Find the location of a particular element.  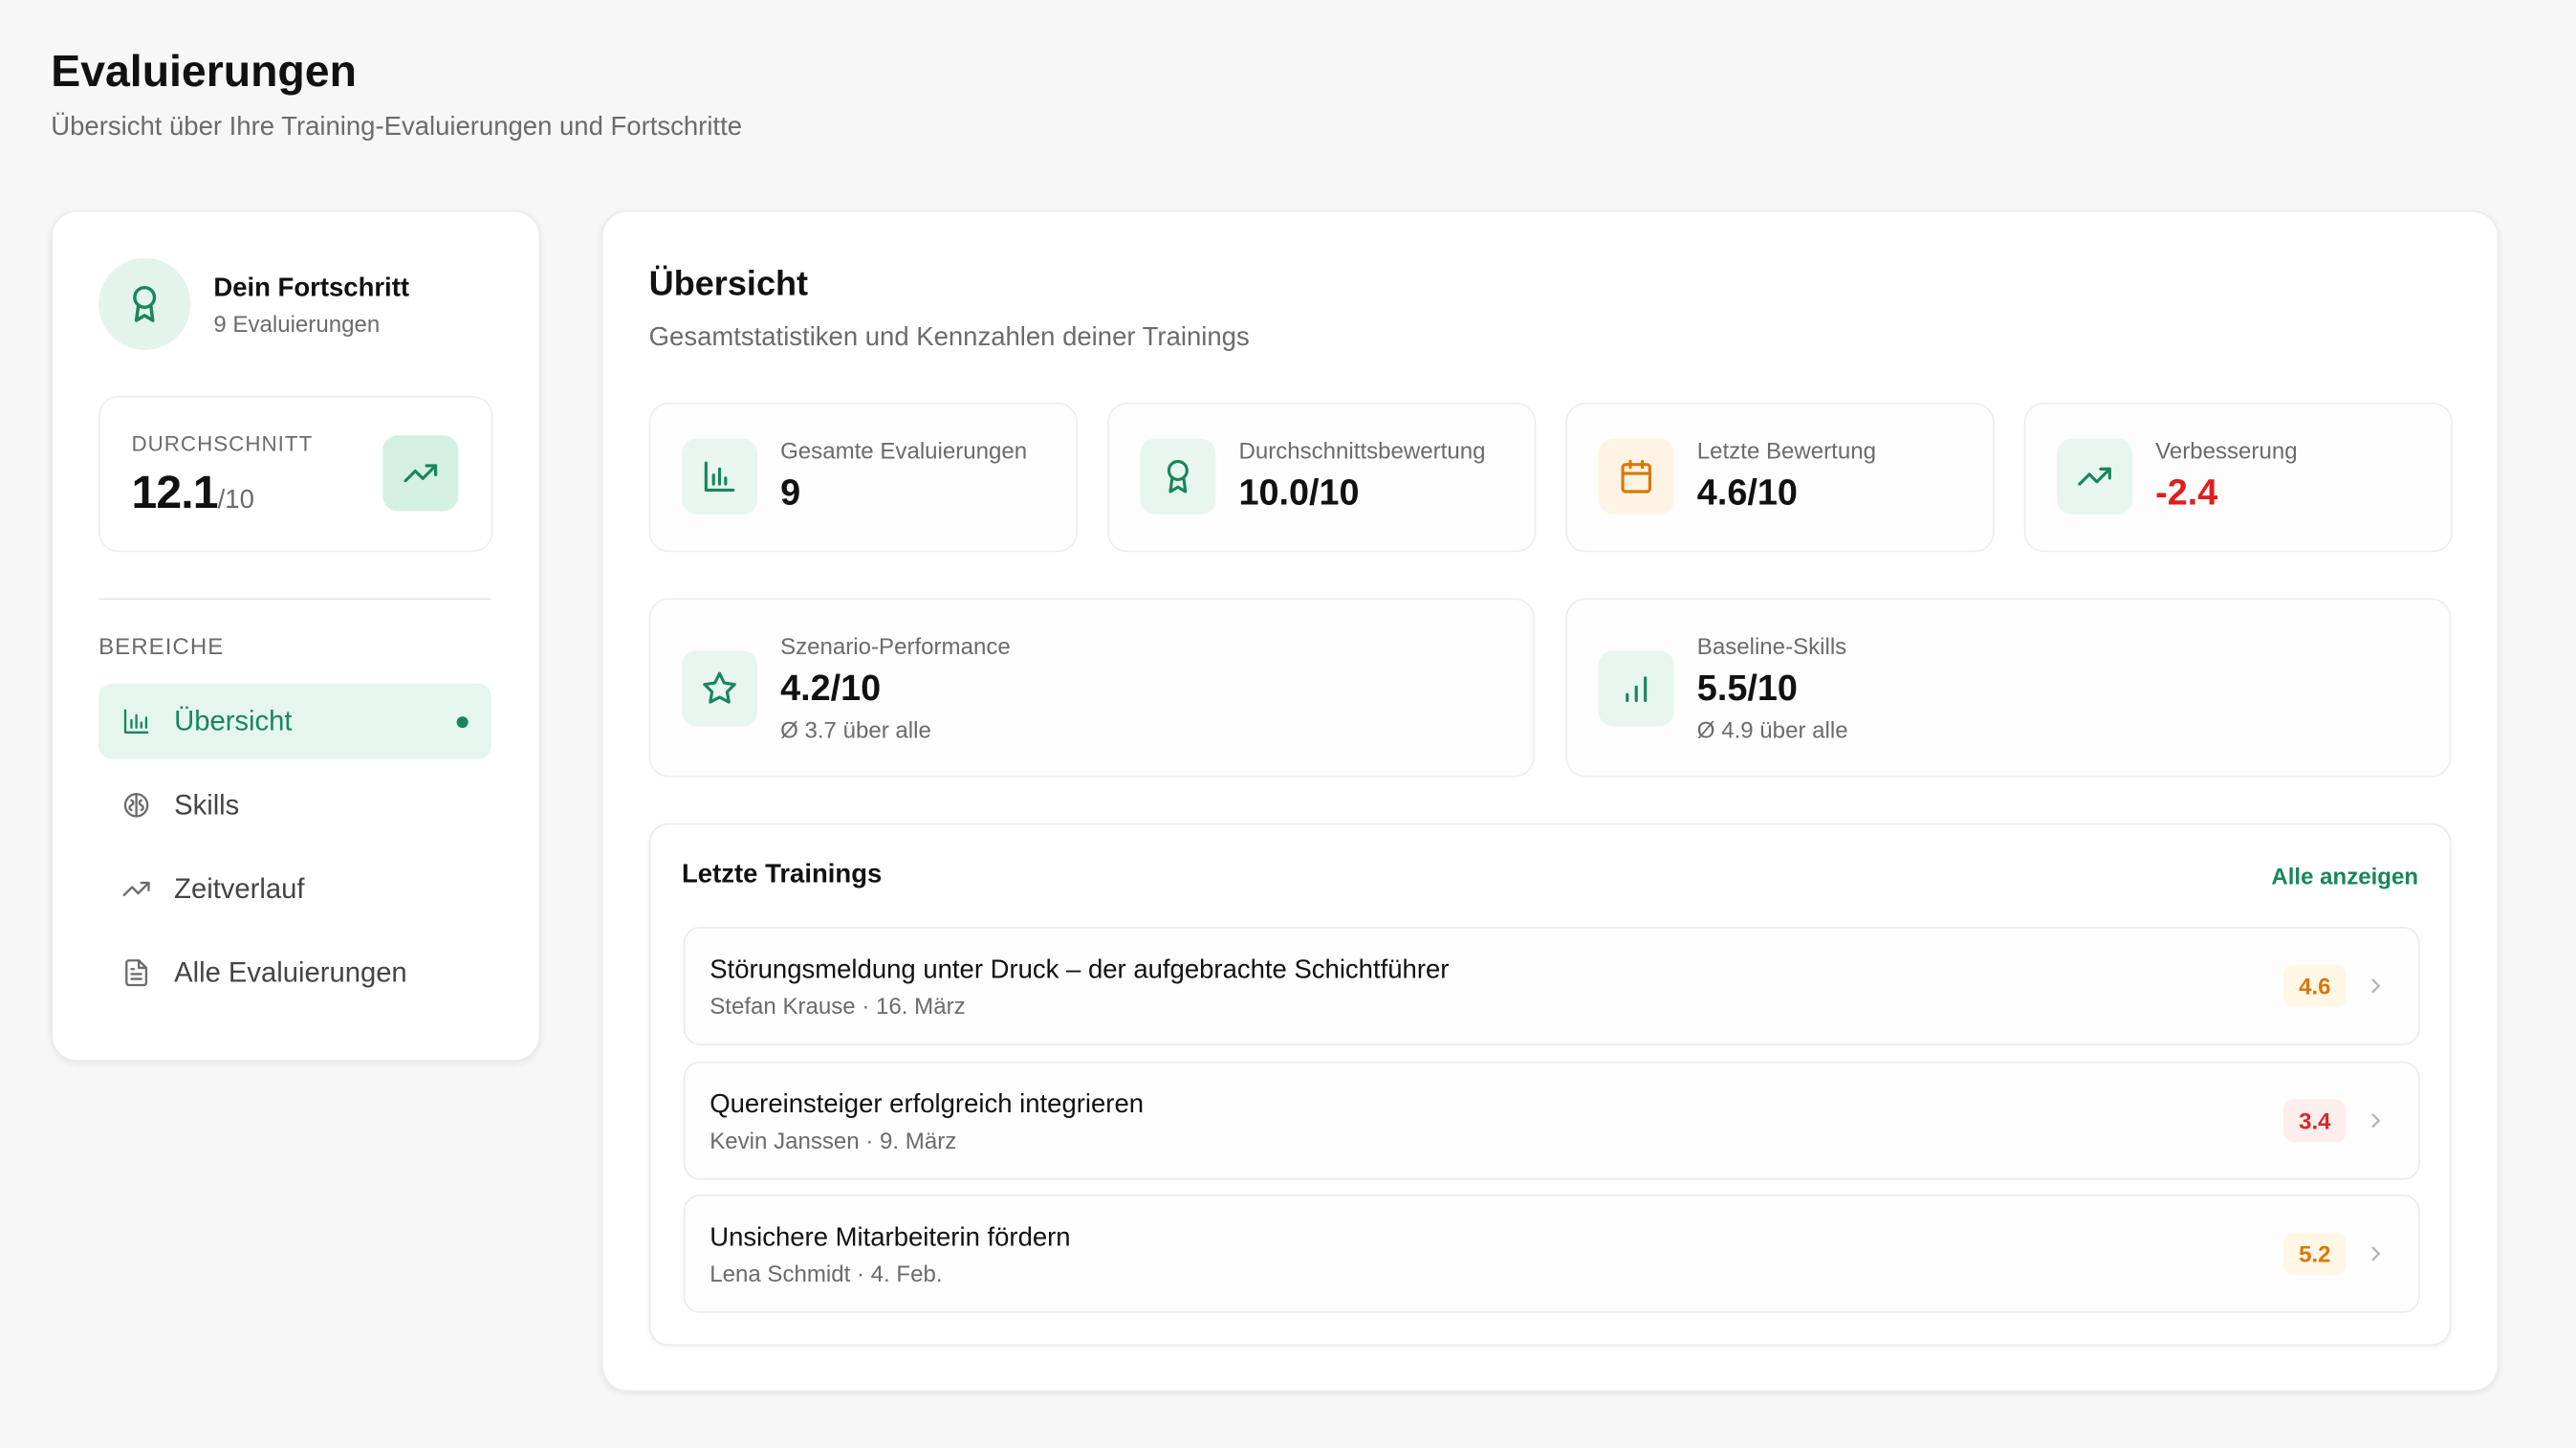

stat-label: Baseline-Skills is located at coordinates (1771, 645).